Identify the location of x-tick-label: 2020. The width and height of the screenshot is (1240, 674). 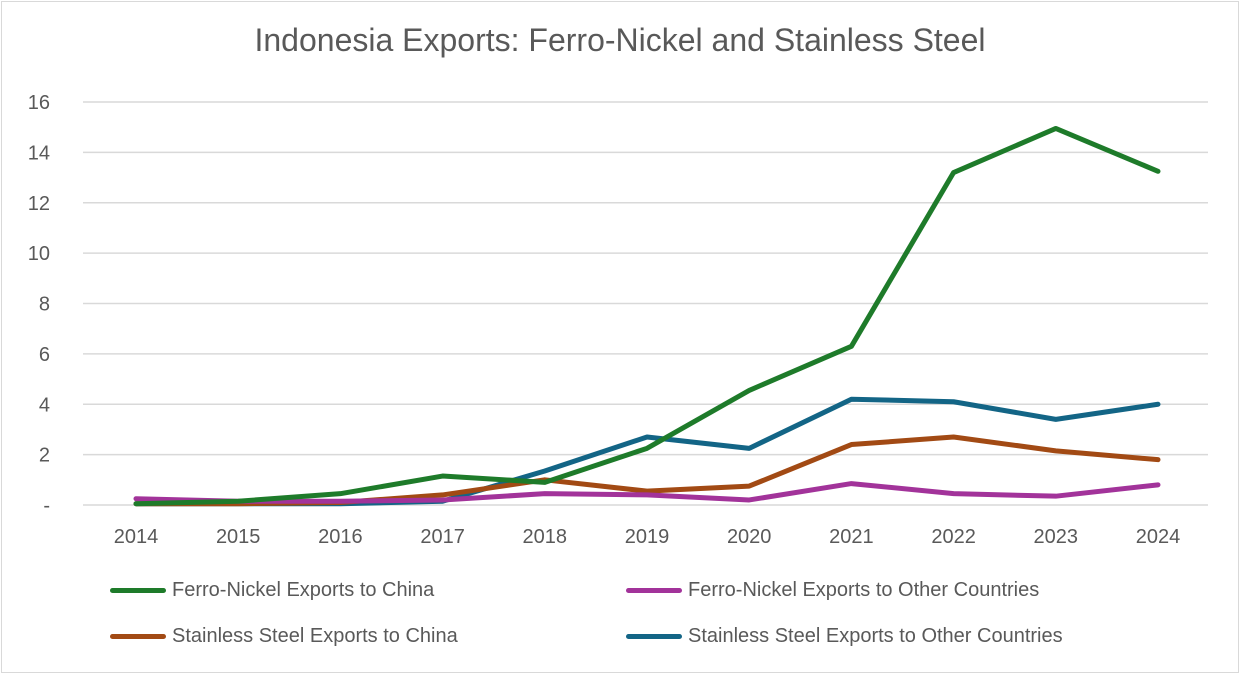
(749, 537).